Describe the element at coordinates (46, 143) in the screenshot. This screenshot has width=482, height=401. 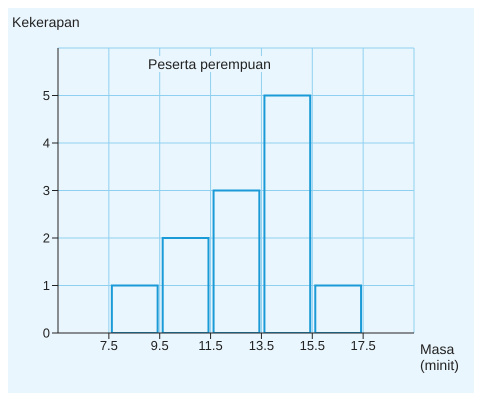
I see `y-tick-label: 4` at that location.